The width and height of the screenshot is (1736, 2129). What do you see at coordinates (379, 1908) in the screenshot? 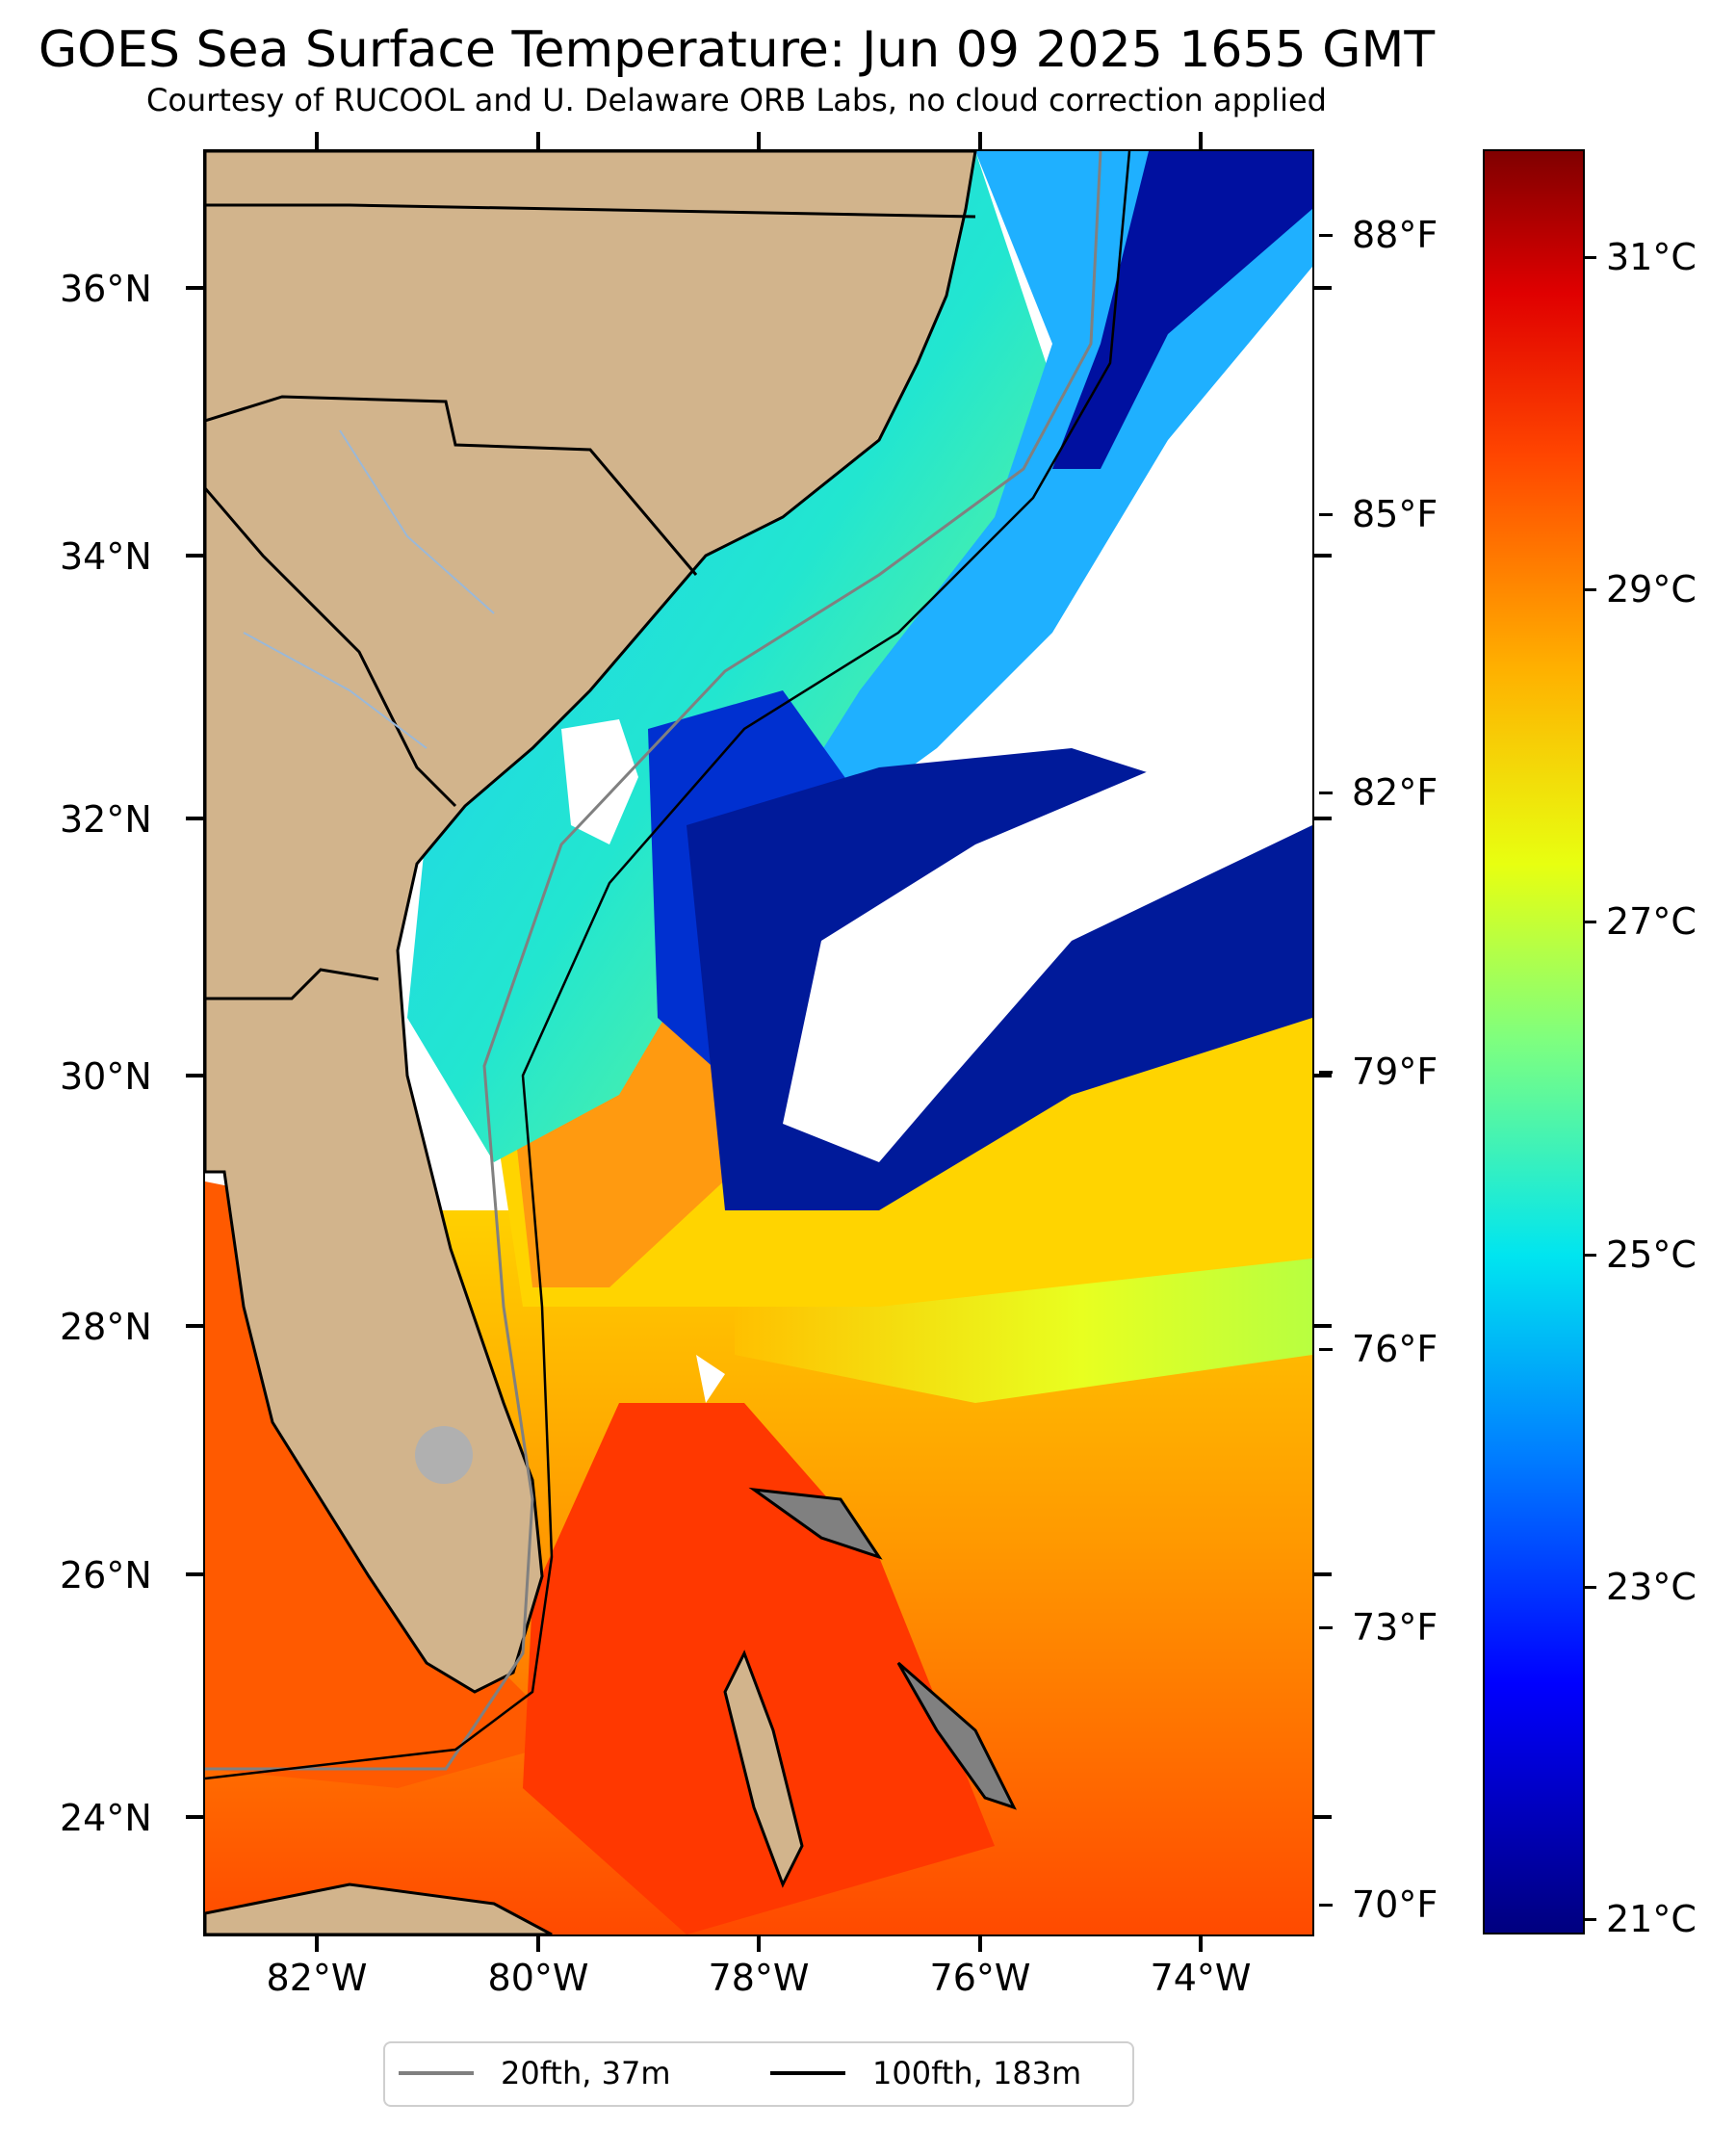
I see `land-cuba` at bounding box center [379, 1908].